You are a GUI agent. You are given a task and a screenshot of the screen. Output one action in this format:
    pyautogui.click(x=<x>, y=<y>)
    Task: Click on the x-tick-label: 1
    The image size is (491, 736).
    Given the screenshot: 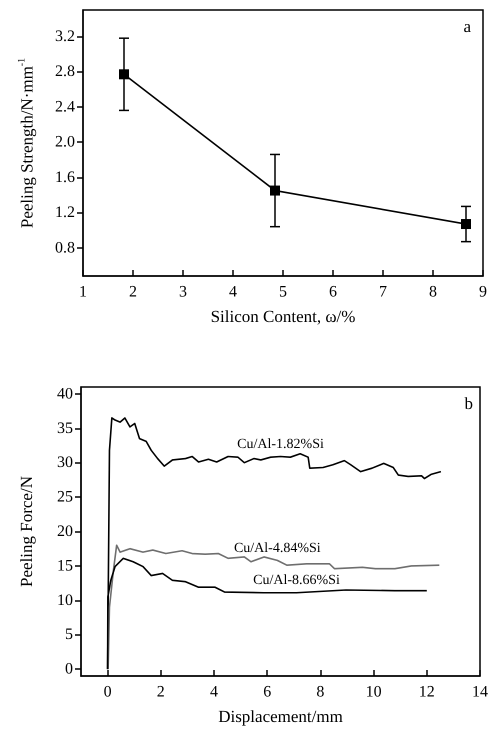 What is the action you would take?
    pyautogui.click(x=83, y=292)
    